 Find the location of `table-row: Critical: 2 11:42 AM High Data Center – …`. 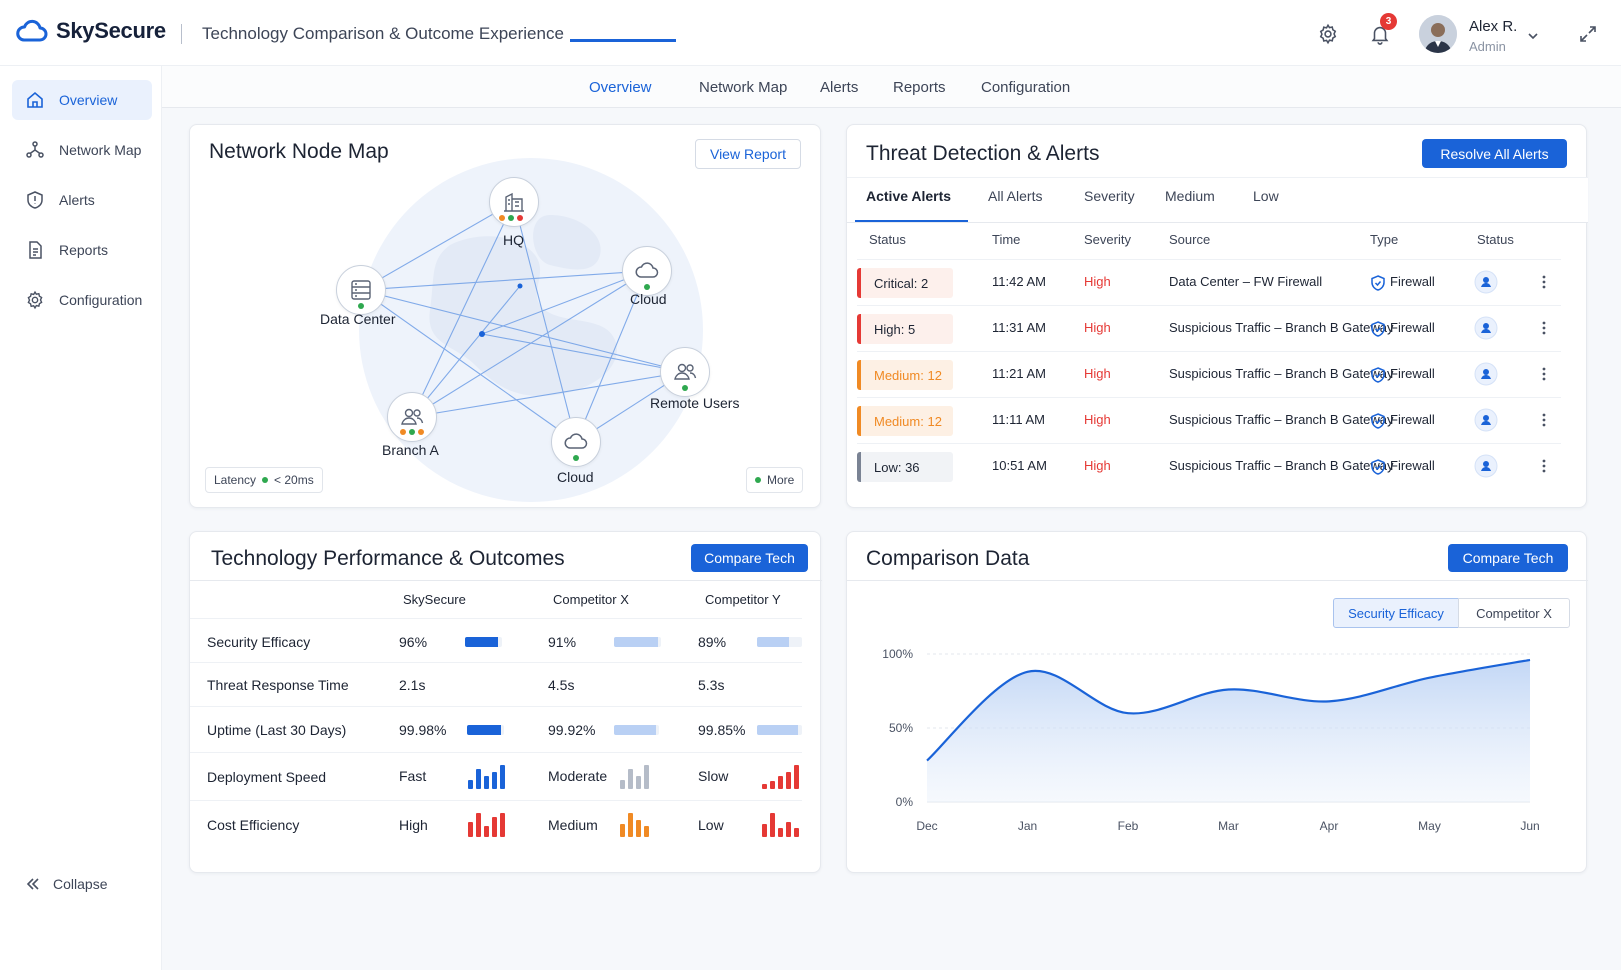

table-row: Critical: 2 11:42 AM High Data Center – … is located at coordinates (1209, 281).